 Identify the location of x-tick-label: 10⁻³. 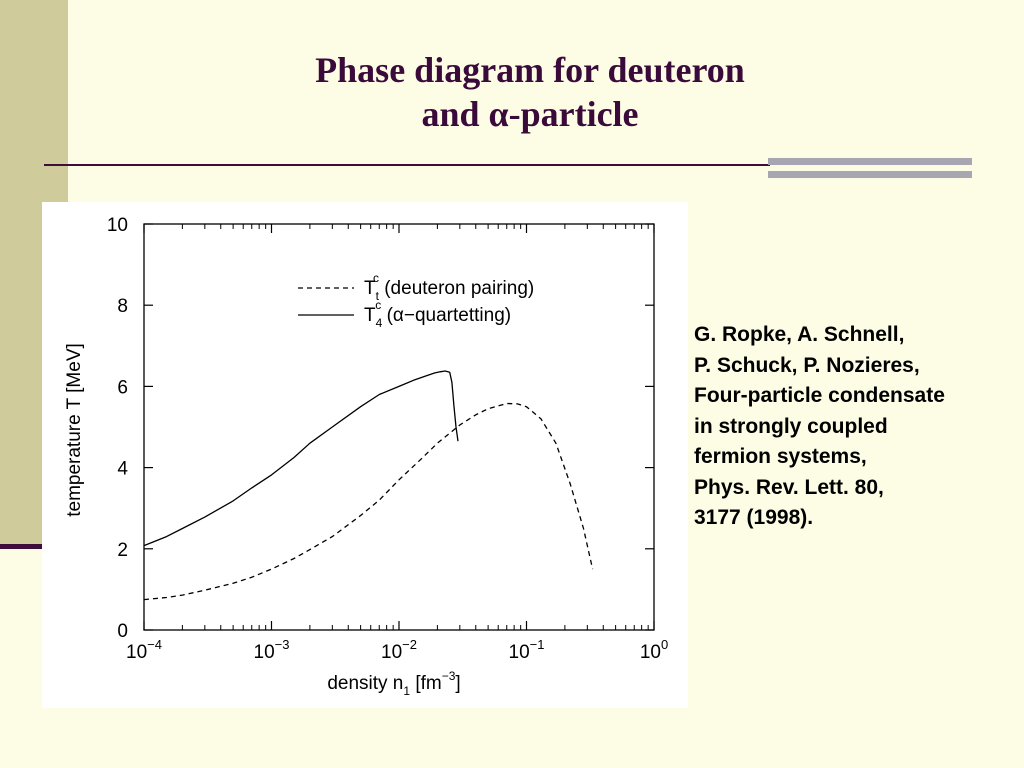
(272, 650).